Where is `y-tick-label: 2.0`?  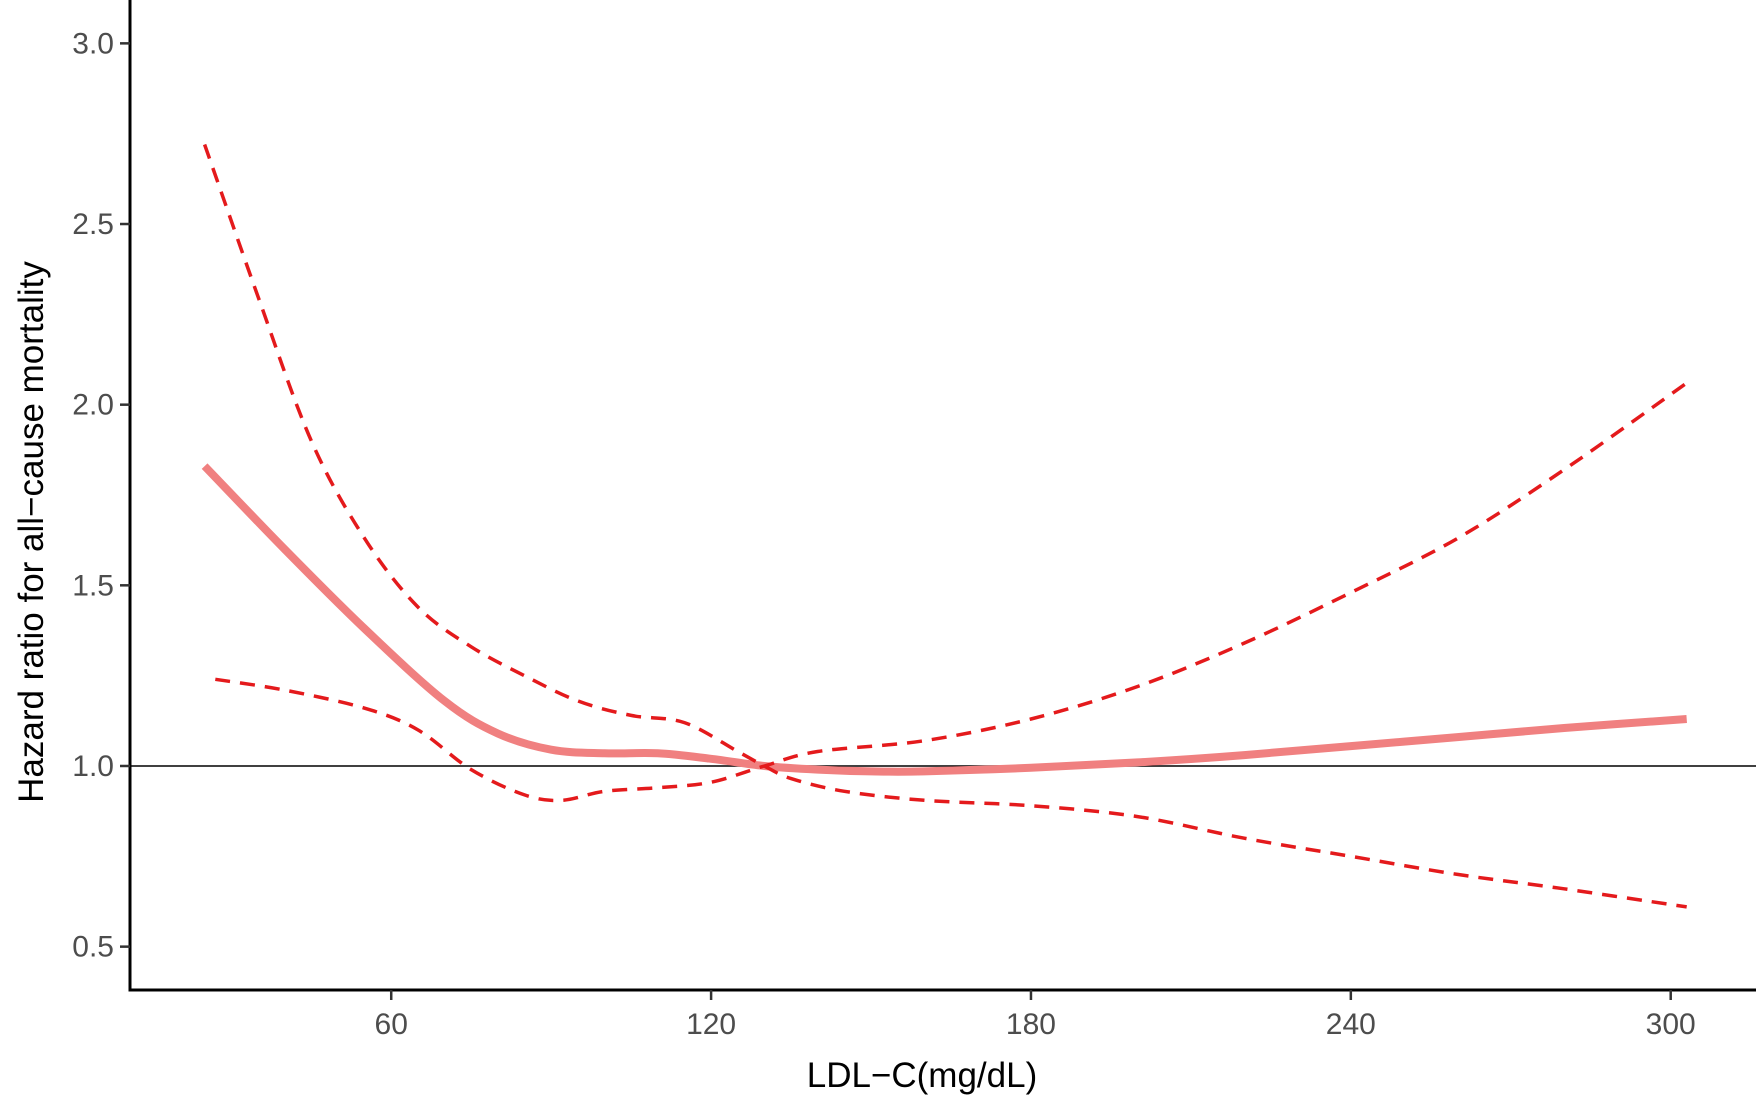 y-tick-label: 2.0 is located at coordinates (93, 405).